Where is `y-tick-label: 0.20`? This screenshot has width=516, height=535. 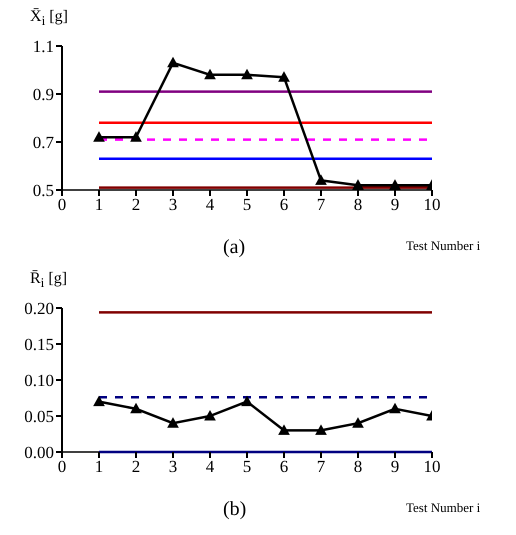
y-tick-label: 0.20 is located at coordinates (39, 308).